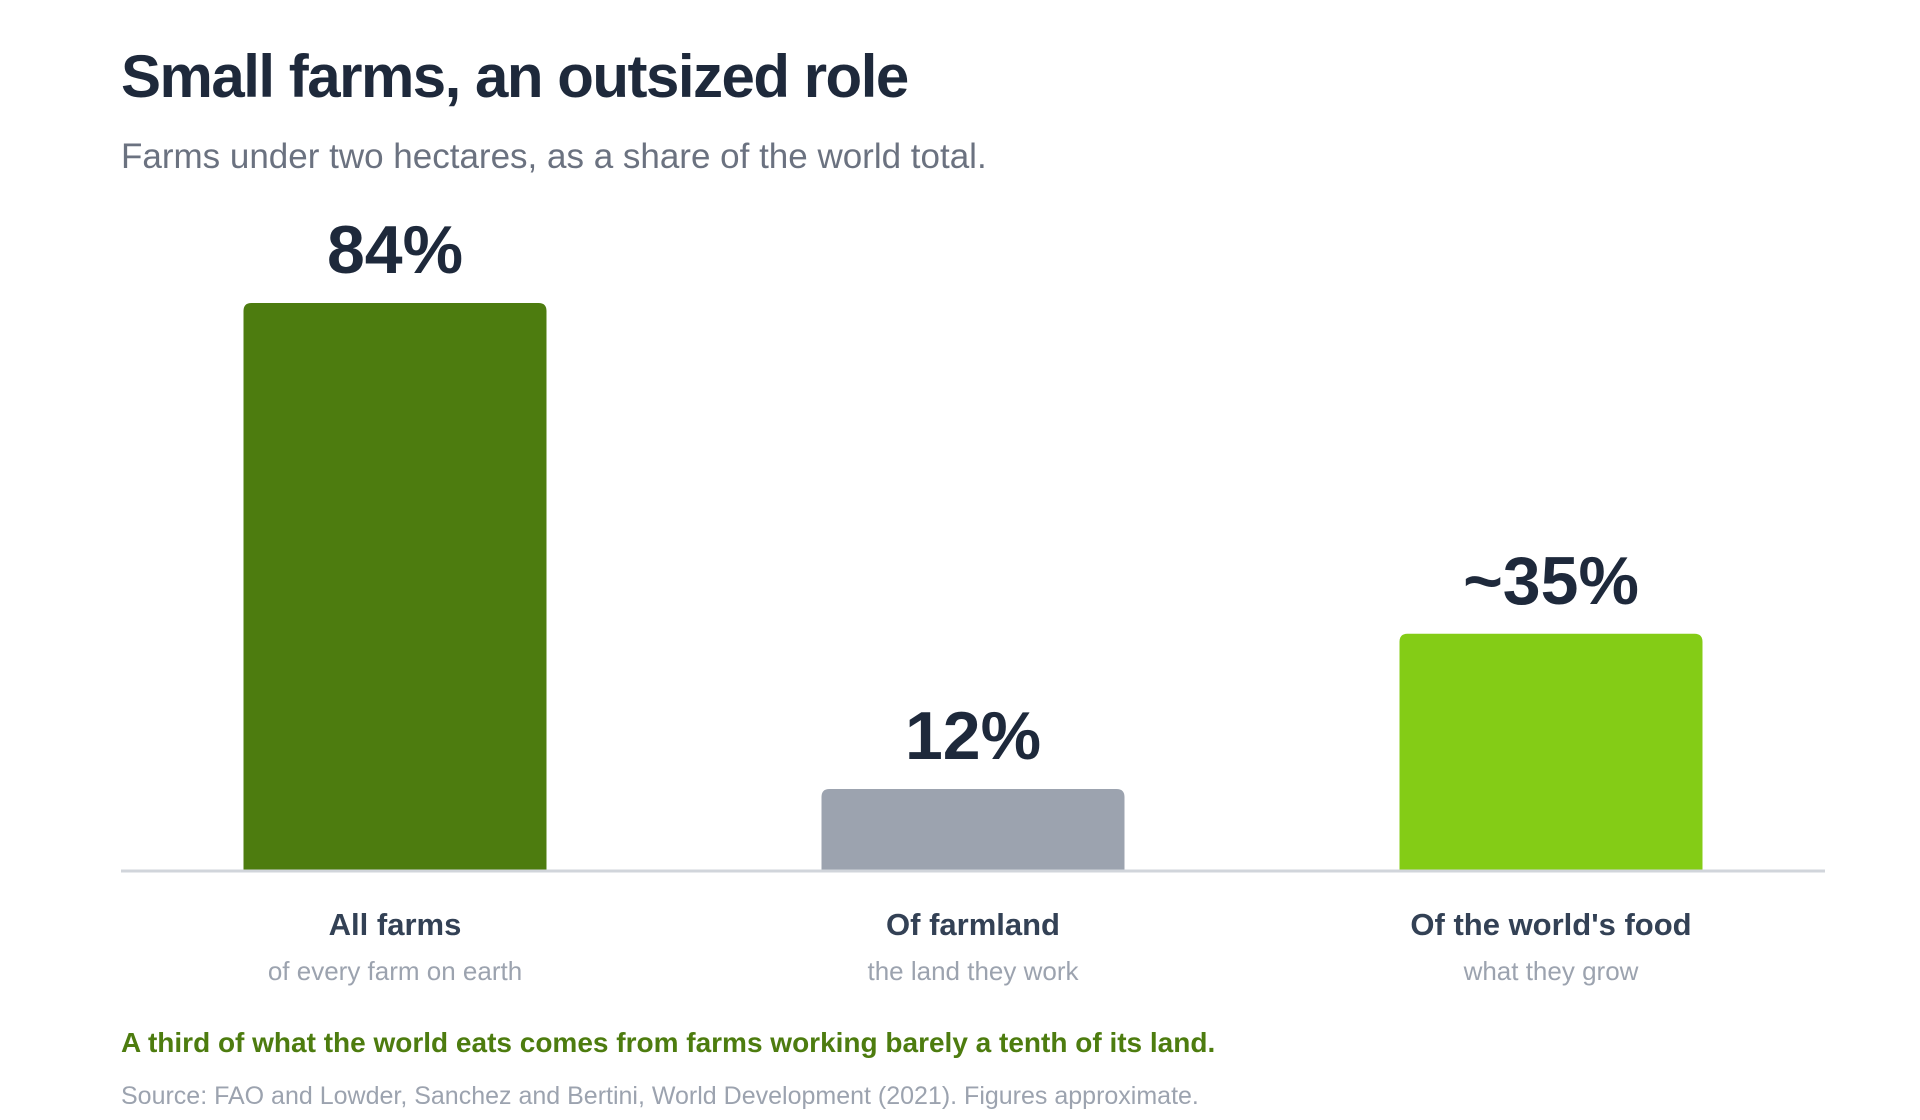 The width and height of the screenshot is (1920, 1120). Describe the element at coordinates (1551, 581) in the screenshot. I see `value-label-3: ~35%` at that location.